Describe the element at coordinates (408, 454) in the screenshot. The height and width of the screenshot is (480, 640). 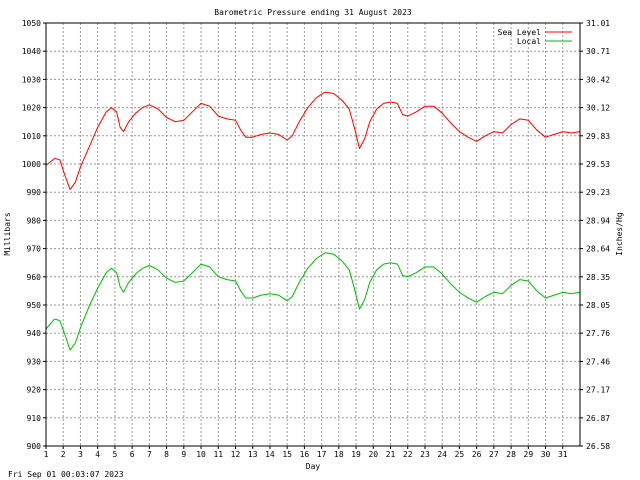
I see `x-tick-label: 22` at that location.